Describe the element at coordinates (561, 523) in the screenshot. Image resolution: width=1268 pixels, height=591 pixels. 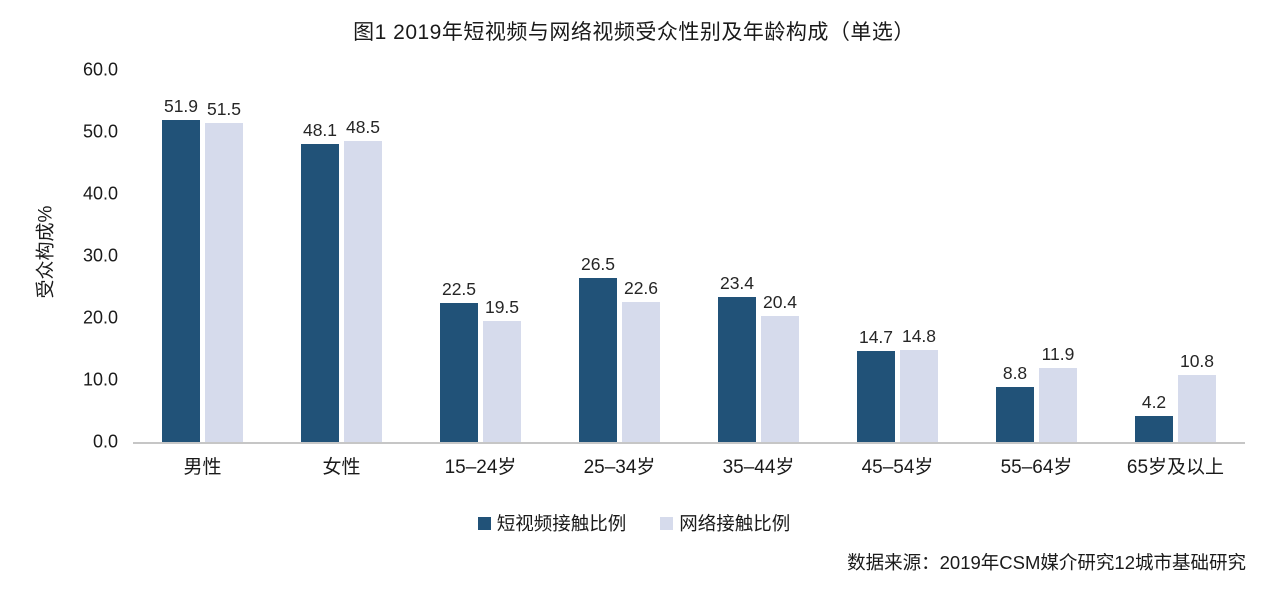
I see `legend-label-series1: 短视频接触比例` at that location.